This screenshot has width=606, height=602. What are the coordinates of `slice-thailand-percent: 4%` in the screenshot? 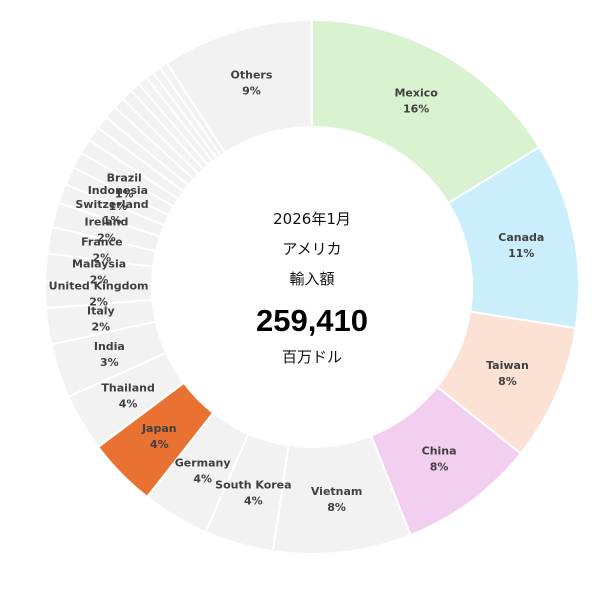 It's located at (128, 403).